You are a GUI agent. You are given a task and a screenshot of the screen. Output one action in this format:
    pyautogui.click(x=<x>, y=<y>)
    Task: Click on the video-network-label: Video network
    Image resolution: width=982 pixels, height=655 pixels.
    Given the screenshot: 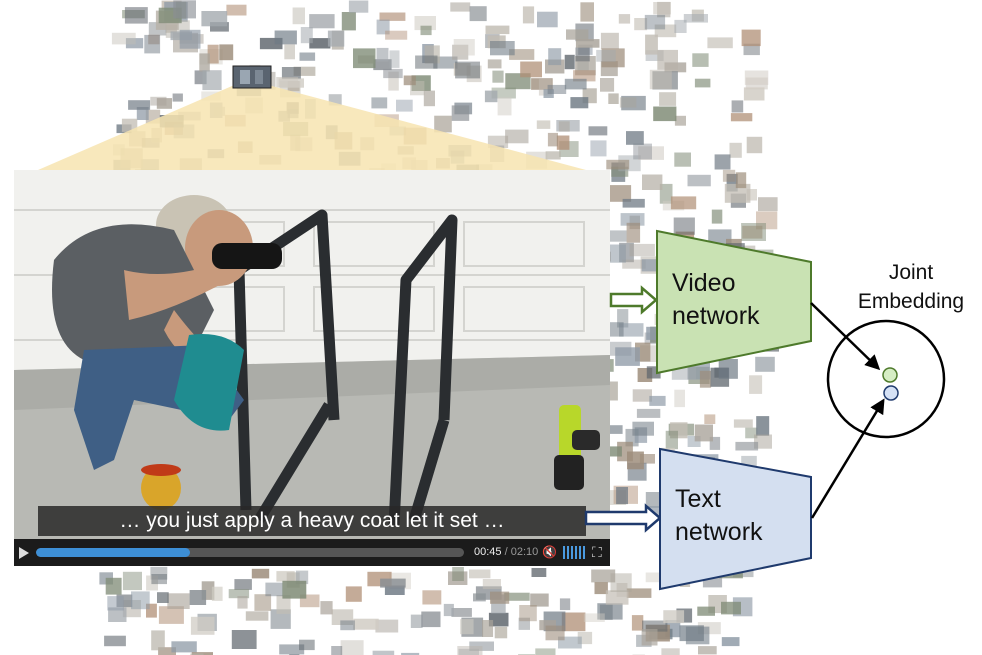 What is the action you would take?
    pyautogui.click(x=716, y=300)
    